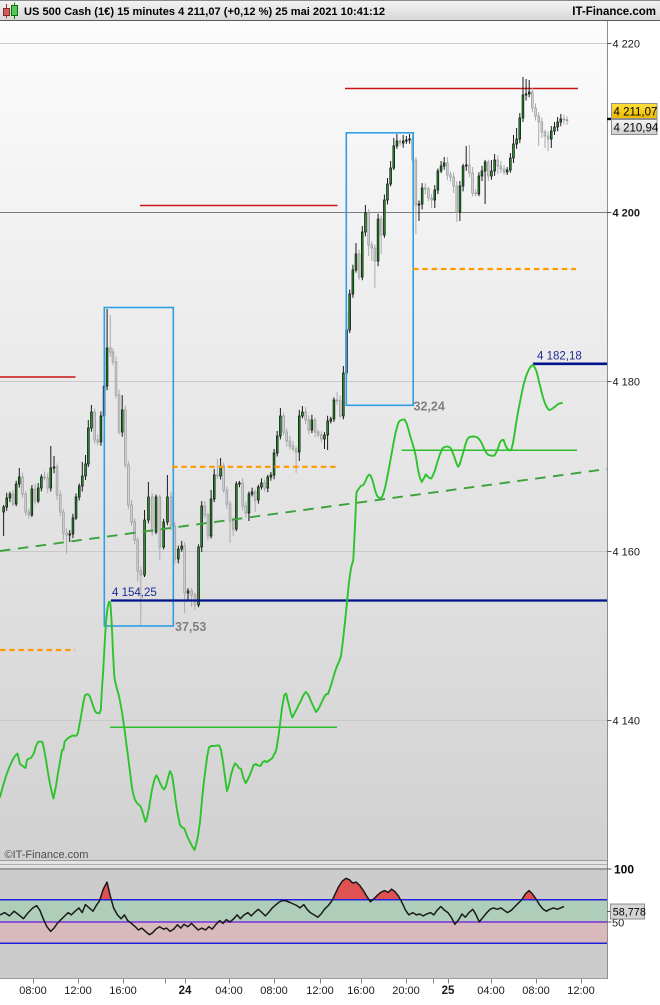 The image size is (660, 1005). What do you see at coordinates (614, 12) in the screenshot?
I see `svg-text: IT-Finance.com` at bounding box center [614, 12].